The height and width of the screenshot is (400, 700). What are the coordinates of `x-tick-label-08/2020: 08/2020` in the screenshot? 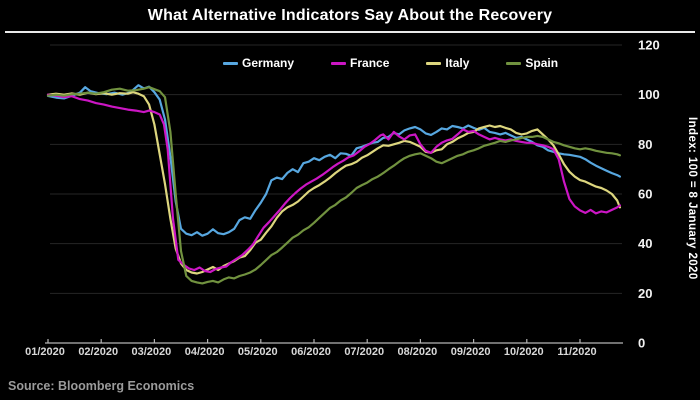 It's located at (418, 352).